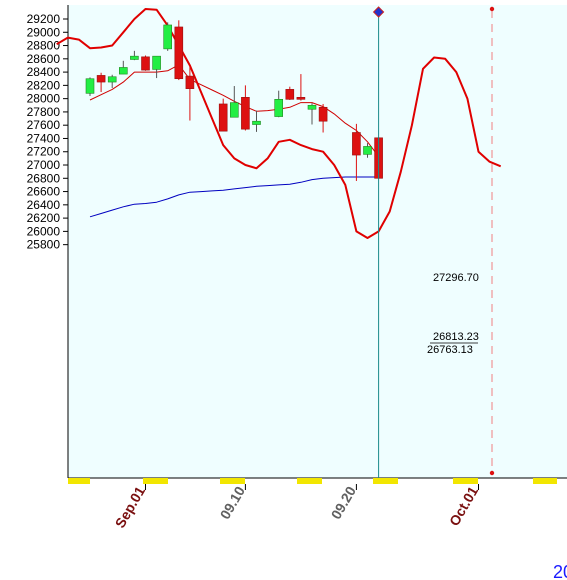 This screenshot has height=580, width=567. What do you see at coordinates (44, 32) in the screenshot?
I see `y-tick-label: 29000` at bounding box center [44, 32].